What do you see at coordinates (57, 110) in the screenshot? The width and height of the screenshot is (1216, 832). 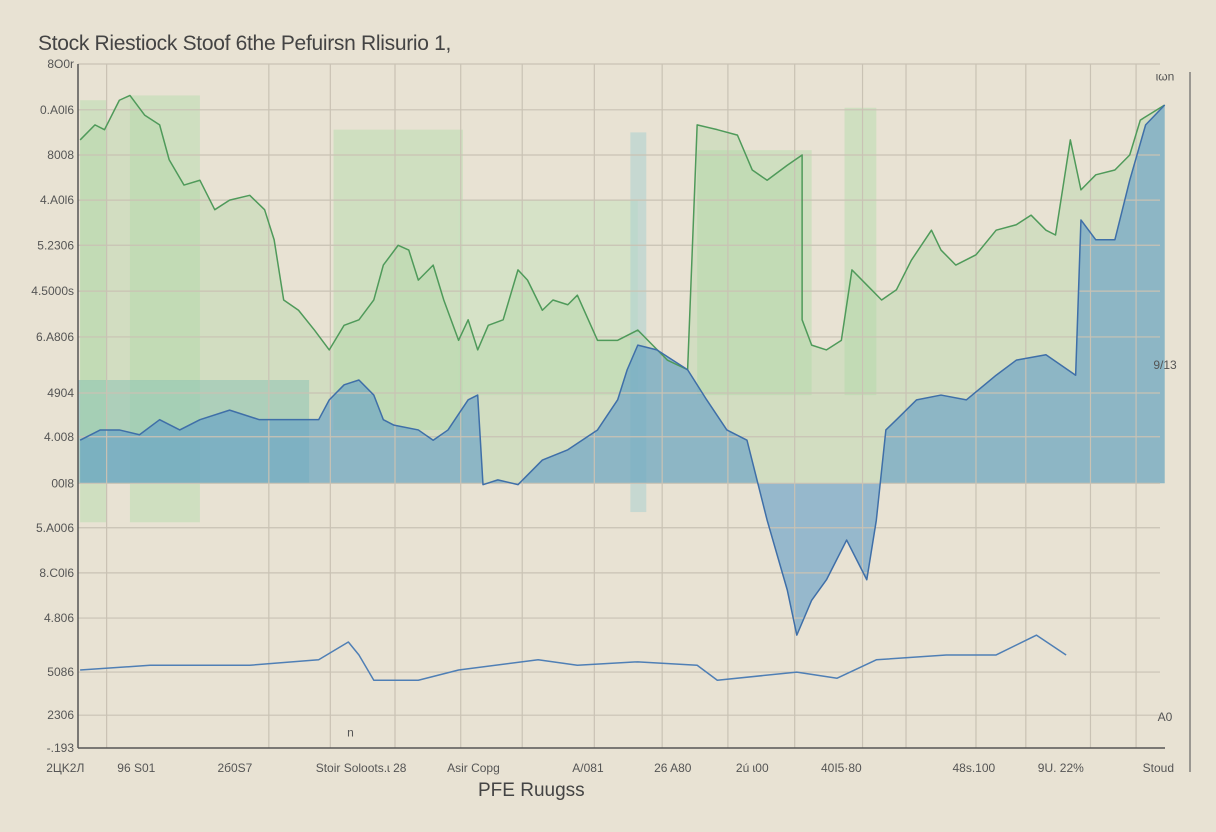 I see `y-tick-label: 0.A0l6` at bounding box center [57, 110].